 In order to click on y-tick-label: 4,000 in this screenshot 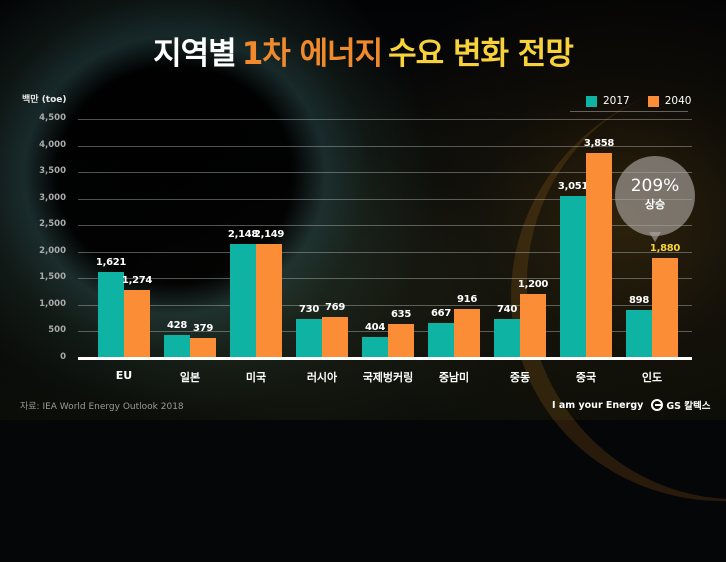, I will do `click(52, 145)`.